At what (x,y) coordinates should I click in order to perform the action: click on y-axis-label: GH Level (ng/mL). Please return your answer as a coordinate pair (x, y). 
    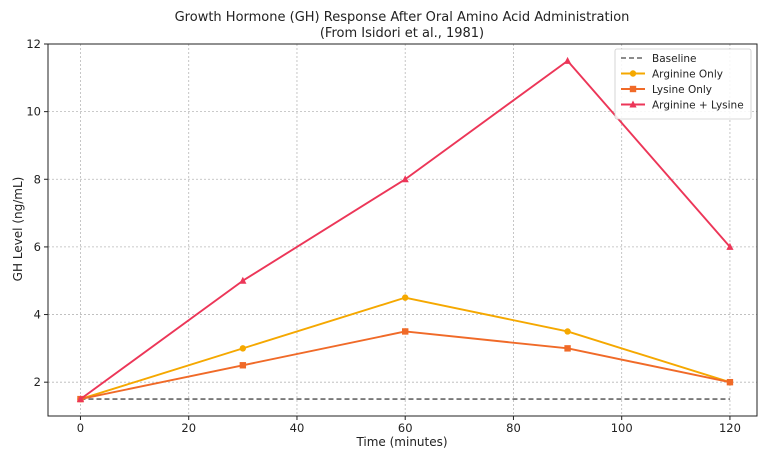
    Looking at the image, I should click on (18, 229).